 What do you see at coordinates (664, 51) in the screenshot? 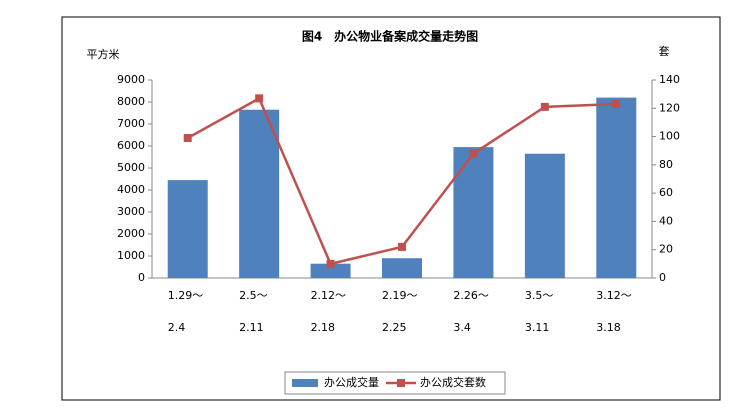
I see `y2-axis-label: 套` at bounding box center [664, 51].